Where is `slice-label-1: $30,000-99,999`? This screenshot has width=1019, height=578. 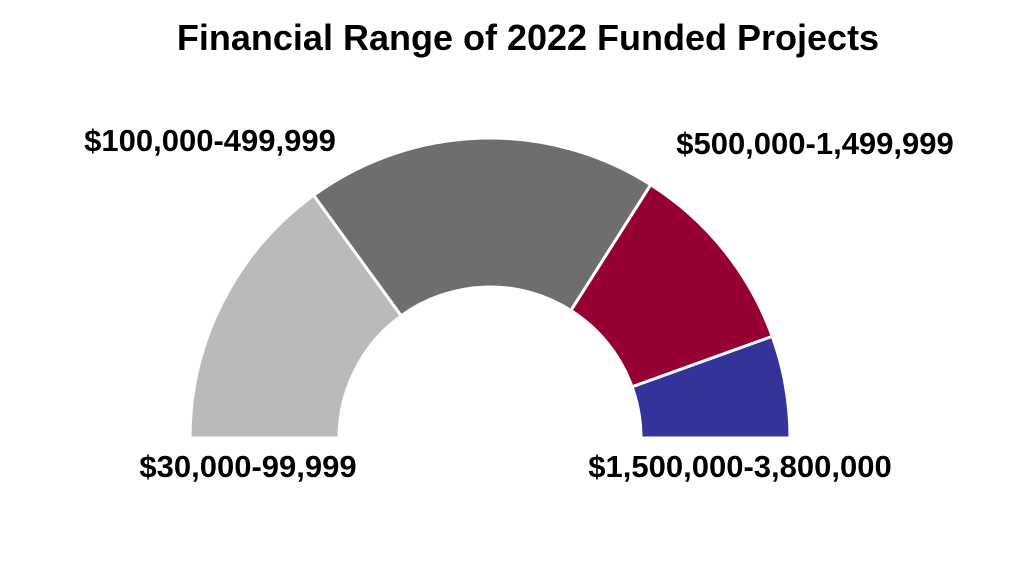
slice-label-1: $30,000-99,999 is located at coordinates (247, 466).